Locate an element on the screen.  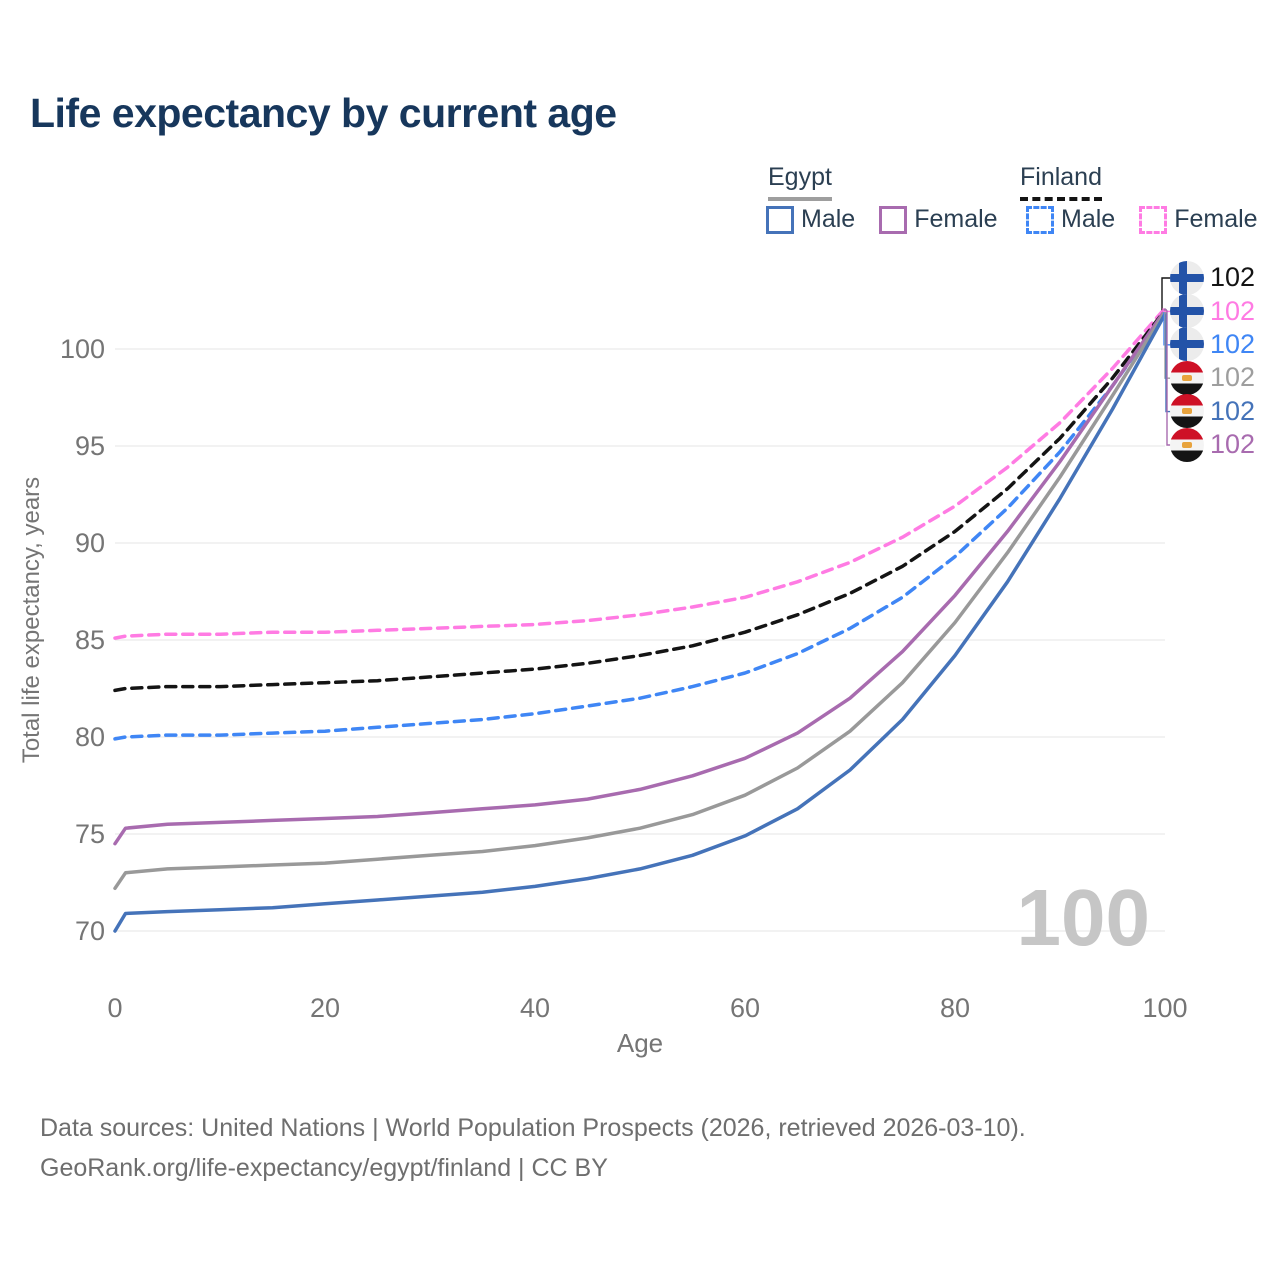
legend-group-finland: Finland is located at coordinates (1061, 182).